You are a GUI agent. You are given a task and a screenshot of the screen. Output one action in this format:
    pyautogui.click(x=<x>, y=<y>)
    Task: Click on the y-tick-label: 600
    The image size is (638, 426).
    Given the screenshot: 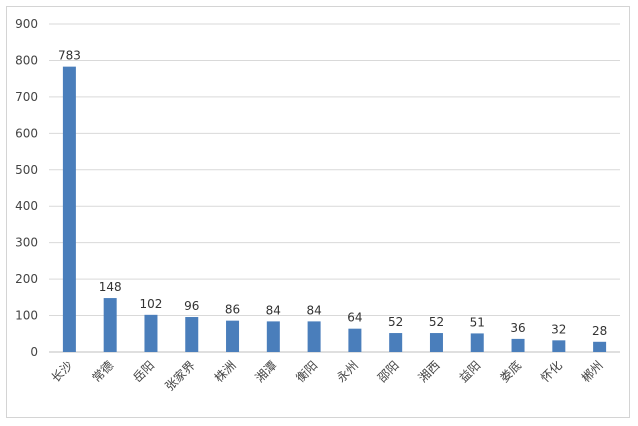 What is the action you would take?
    pyautogui.click(x=26, y=133)
    